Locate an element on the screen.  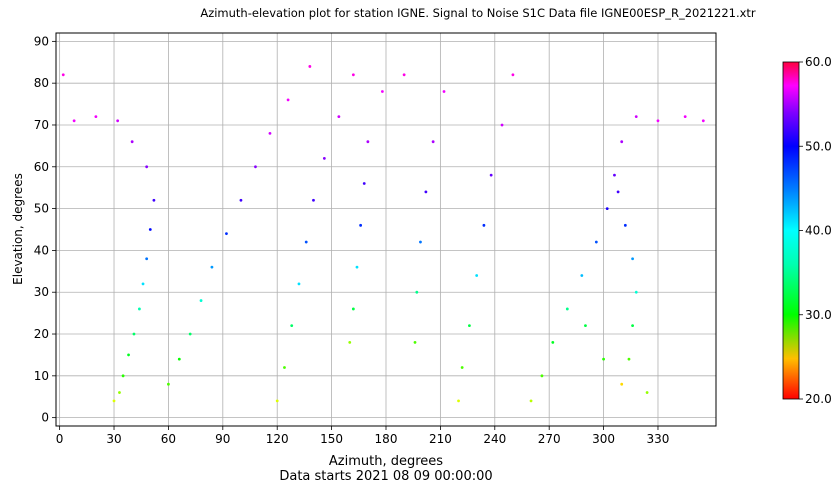
y-tick-label: 30 is located at coordinates (41, 292).